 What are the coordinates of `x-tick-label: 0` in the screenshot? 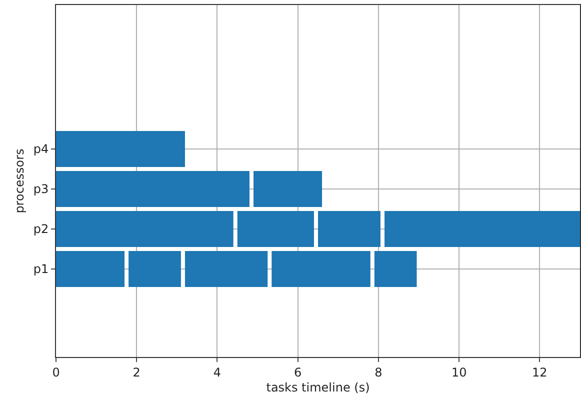 It's located at (56, 372).